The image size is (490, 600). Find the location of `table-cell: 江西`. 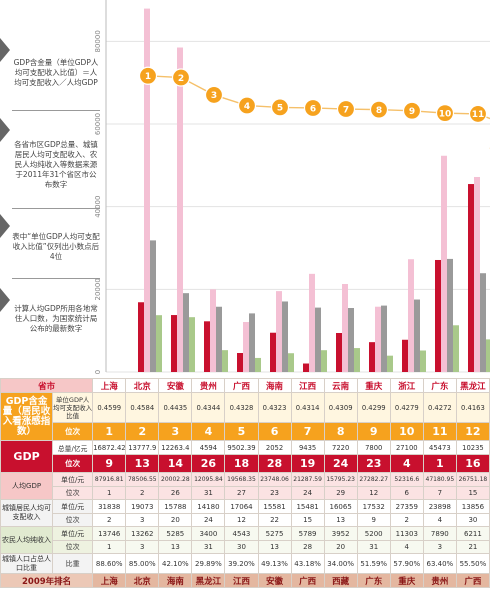

table-cell: 江西 is located at coordinates (241, 580).